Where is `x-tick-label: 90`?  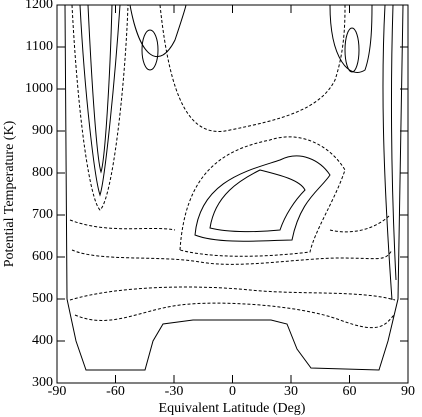
x-tick-label: 90 is located at coordinates (408, 391).